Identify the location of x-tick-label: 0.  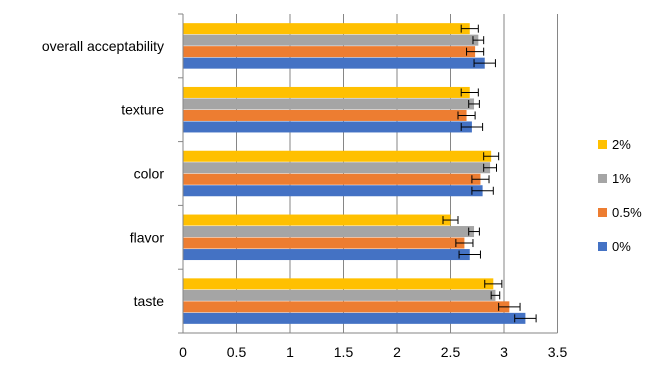
(183, 352).